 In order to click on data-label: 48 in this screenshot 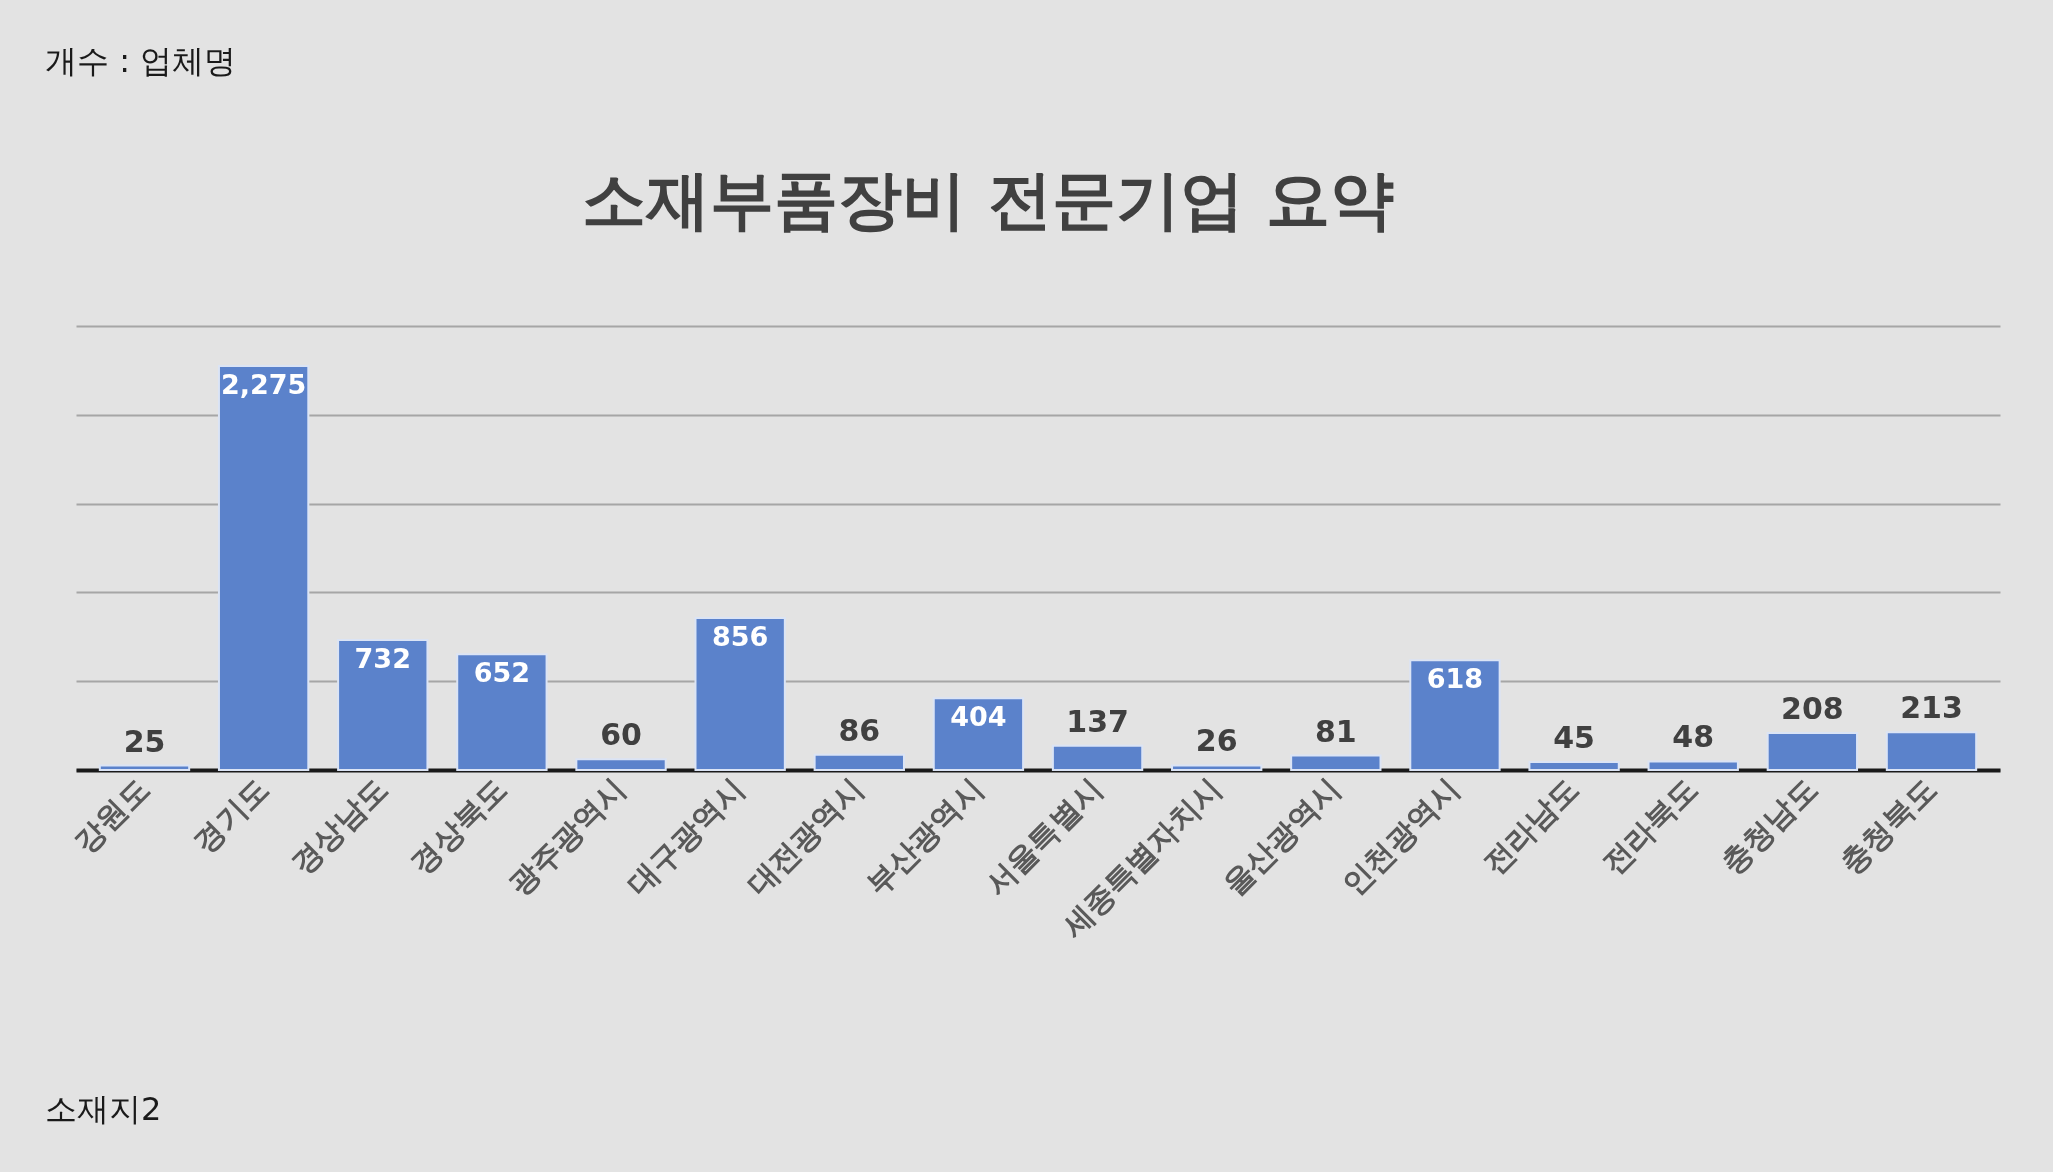, I will do `click(1693, 737)`.